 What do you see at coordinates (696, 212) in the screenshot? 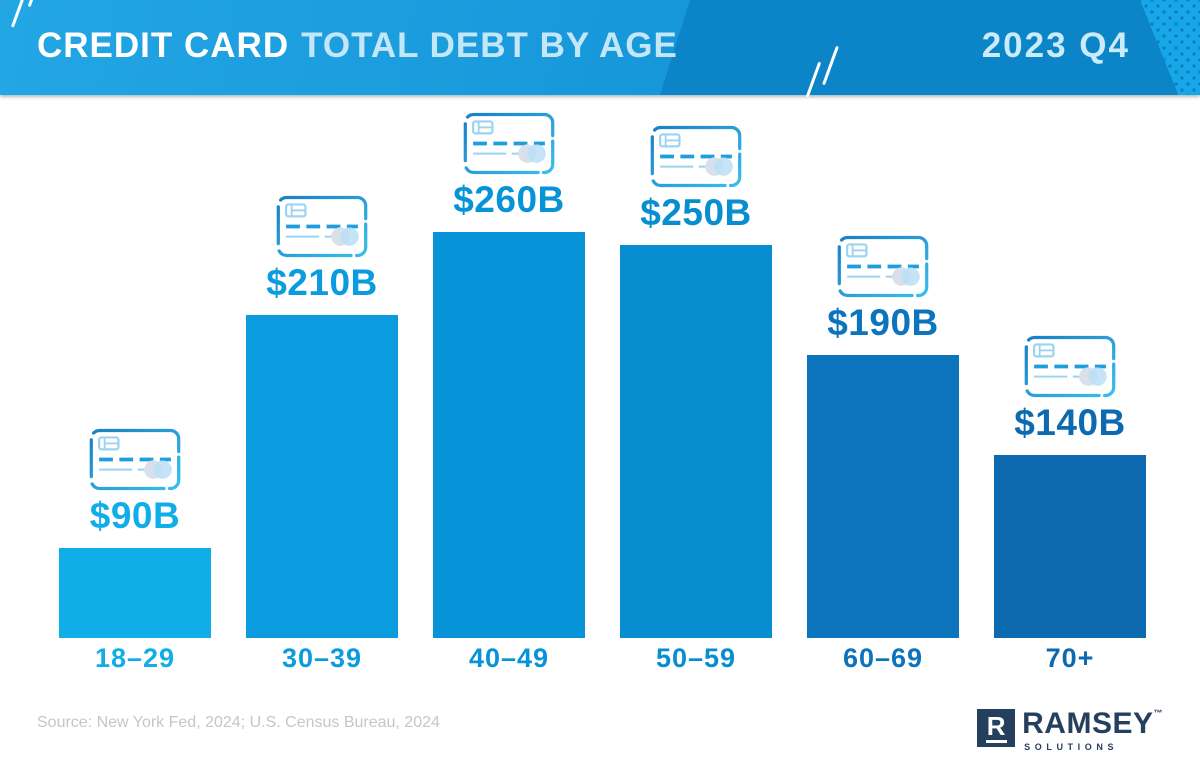
I see `value-label: $250B` at bounding box center [696, 212].